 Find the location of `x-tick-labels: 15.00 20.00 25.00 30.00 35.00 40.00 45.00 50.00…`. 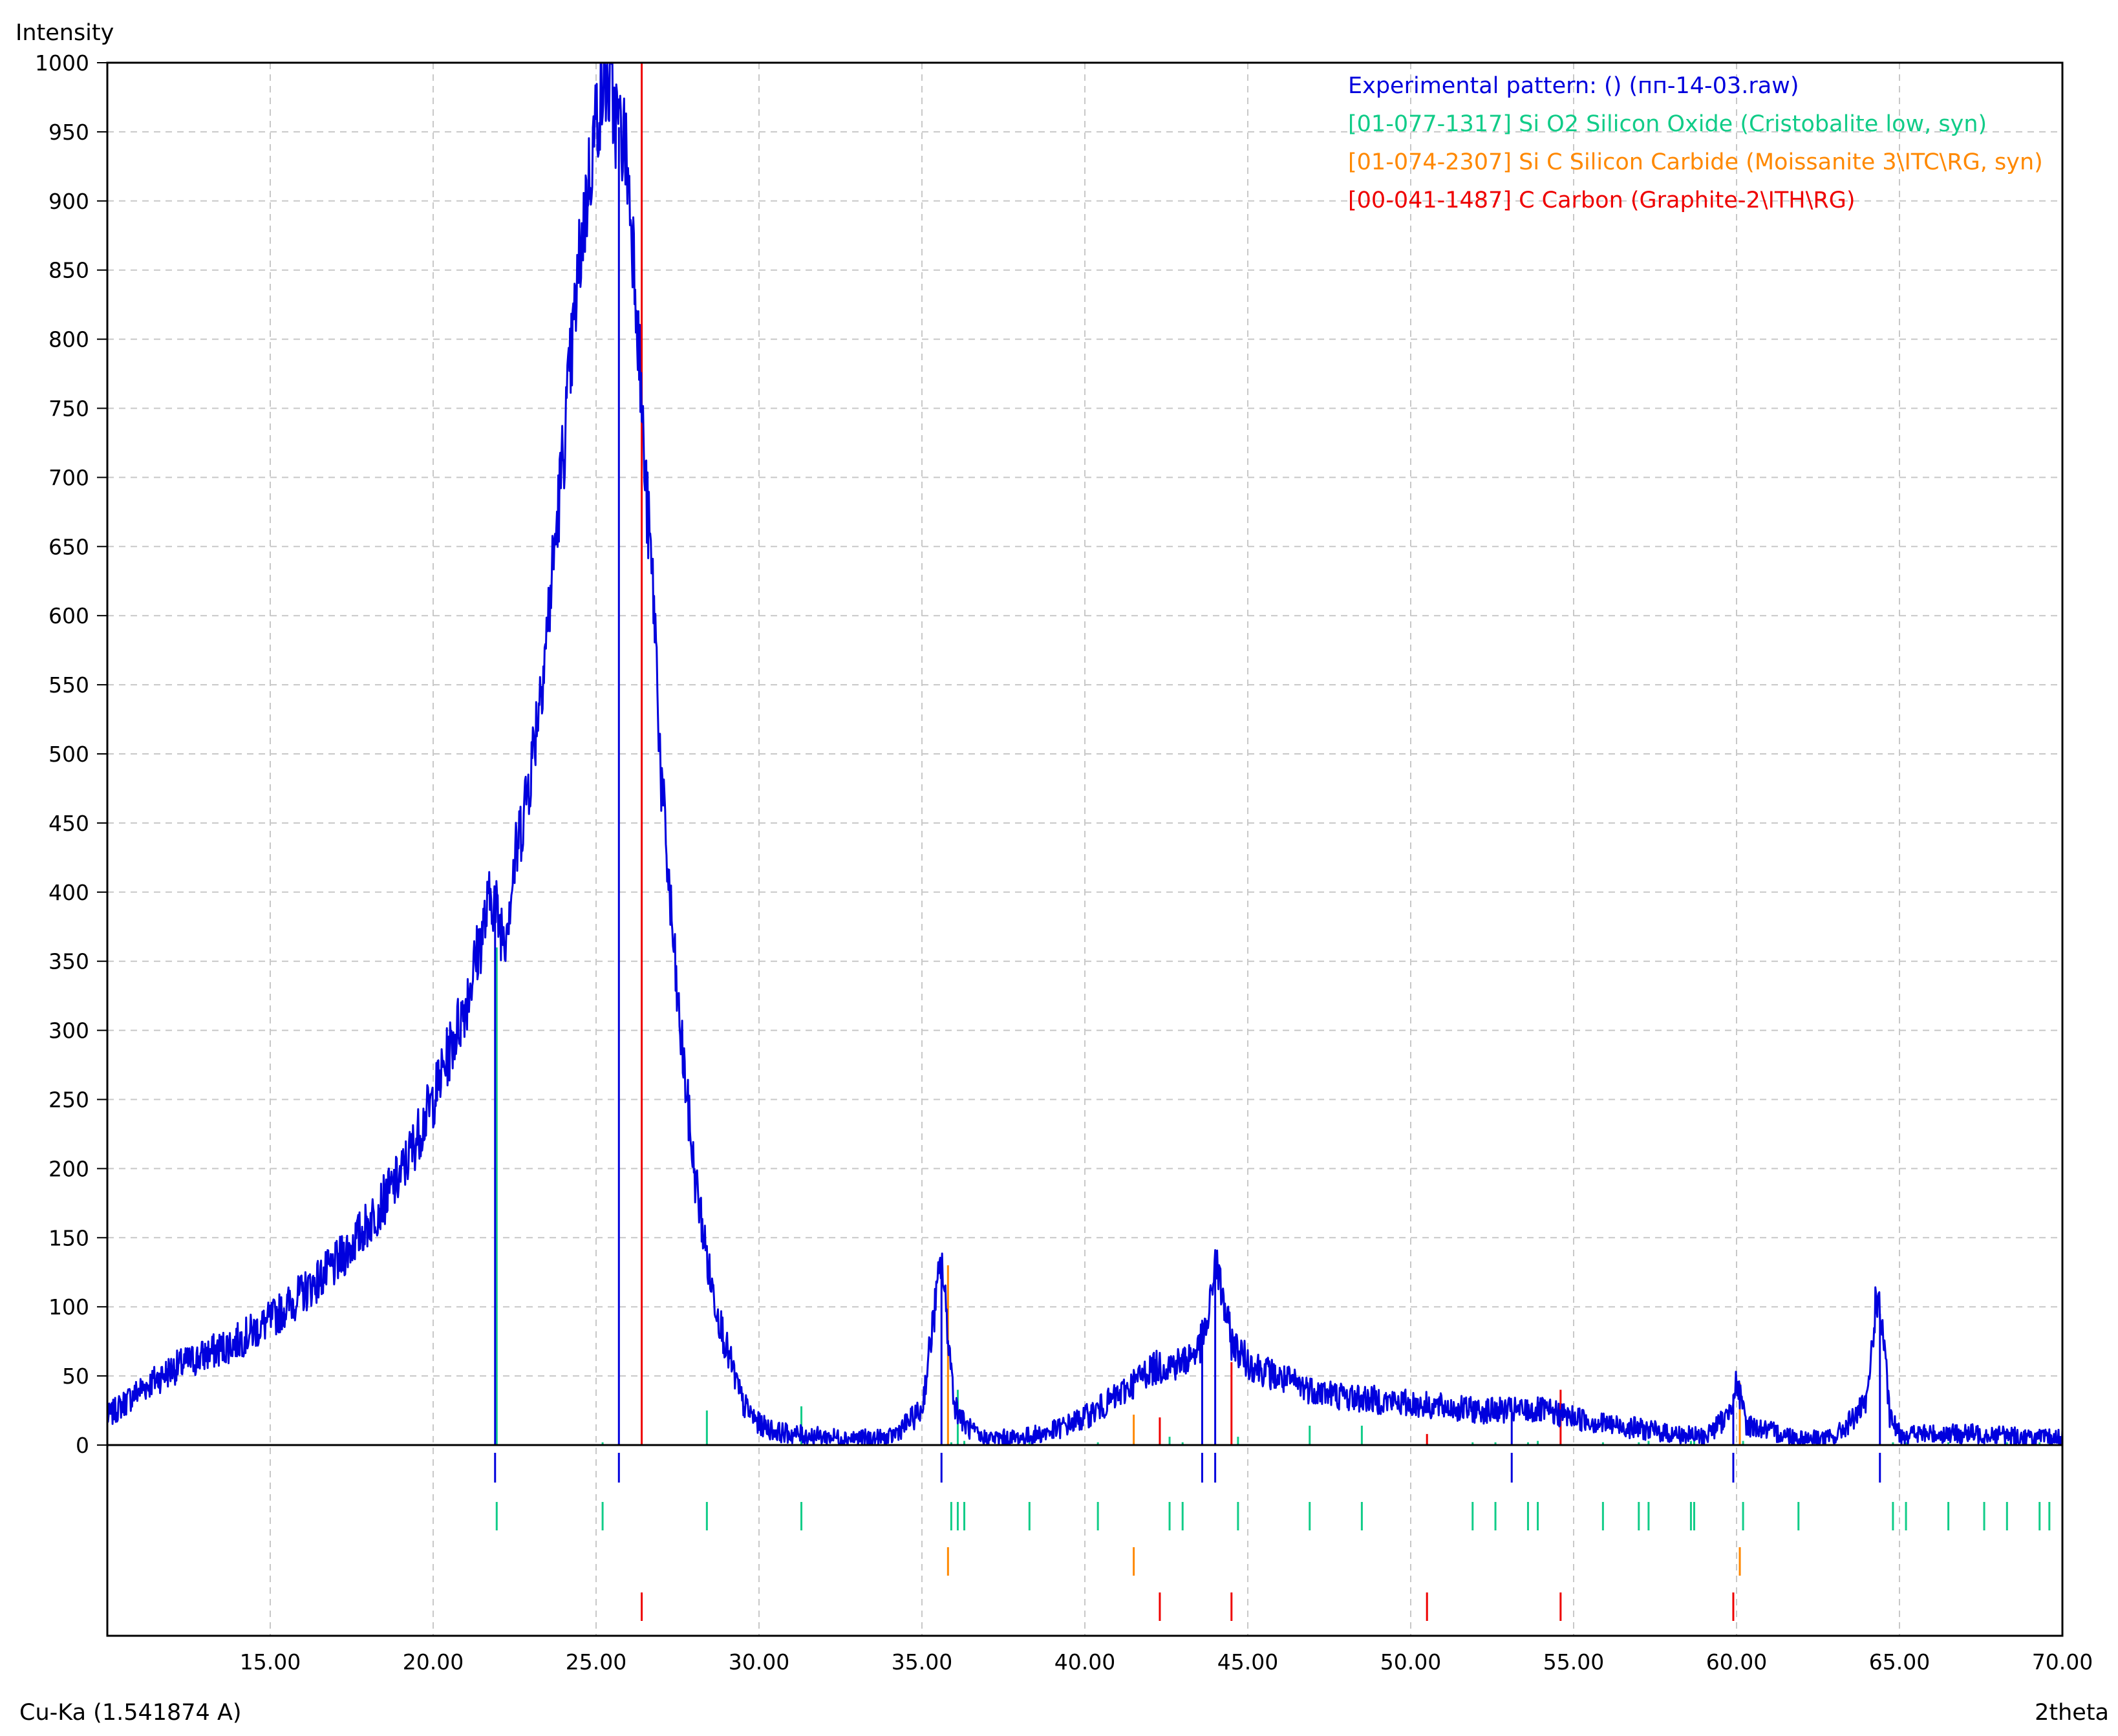

x-tick-labels: 15.00 20.00 25.00 30.00 35.00 40.00 45.00 50.00… is located at coordinates (1166, 1662).